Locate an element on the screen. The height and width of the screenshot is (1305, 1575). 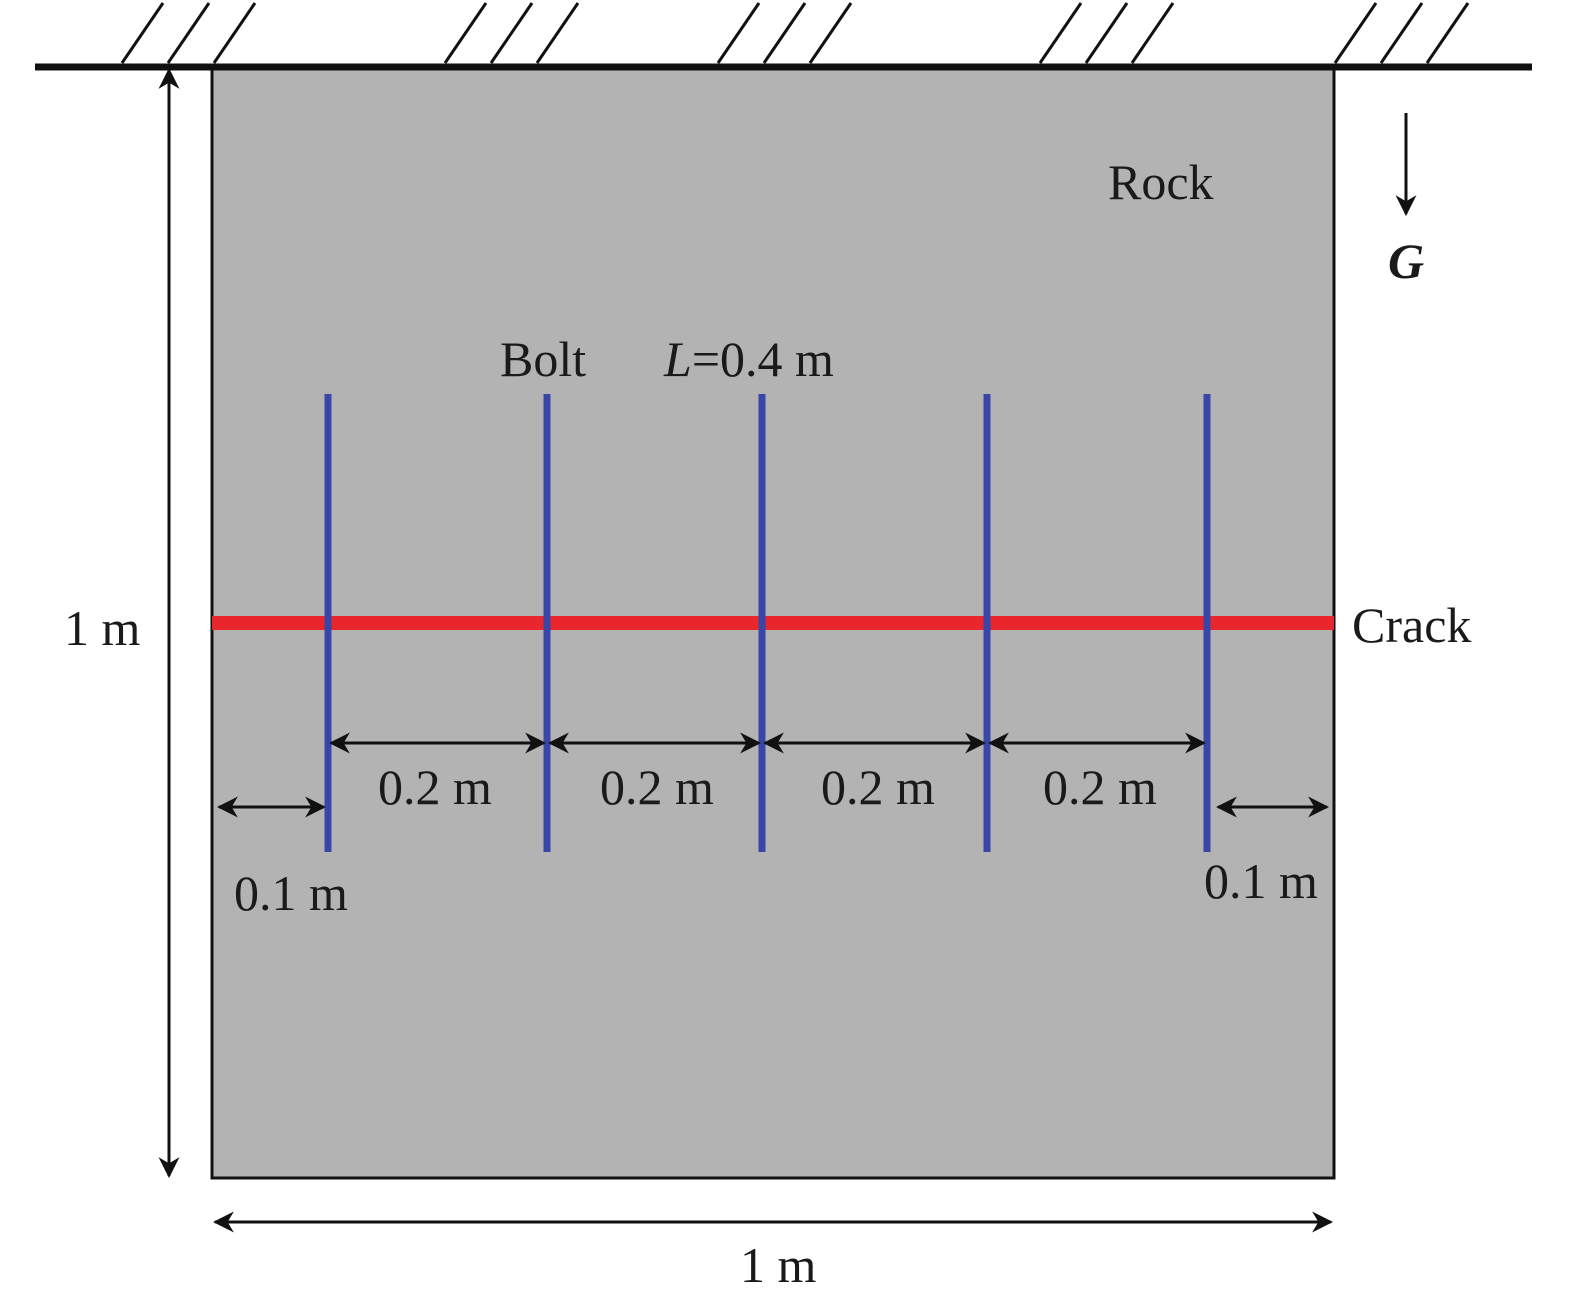
fixed-support is located at coordinates (783, 36).